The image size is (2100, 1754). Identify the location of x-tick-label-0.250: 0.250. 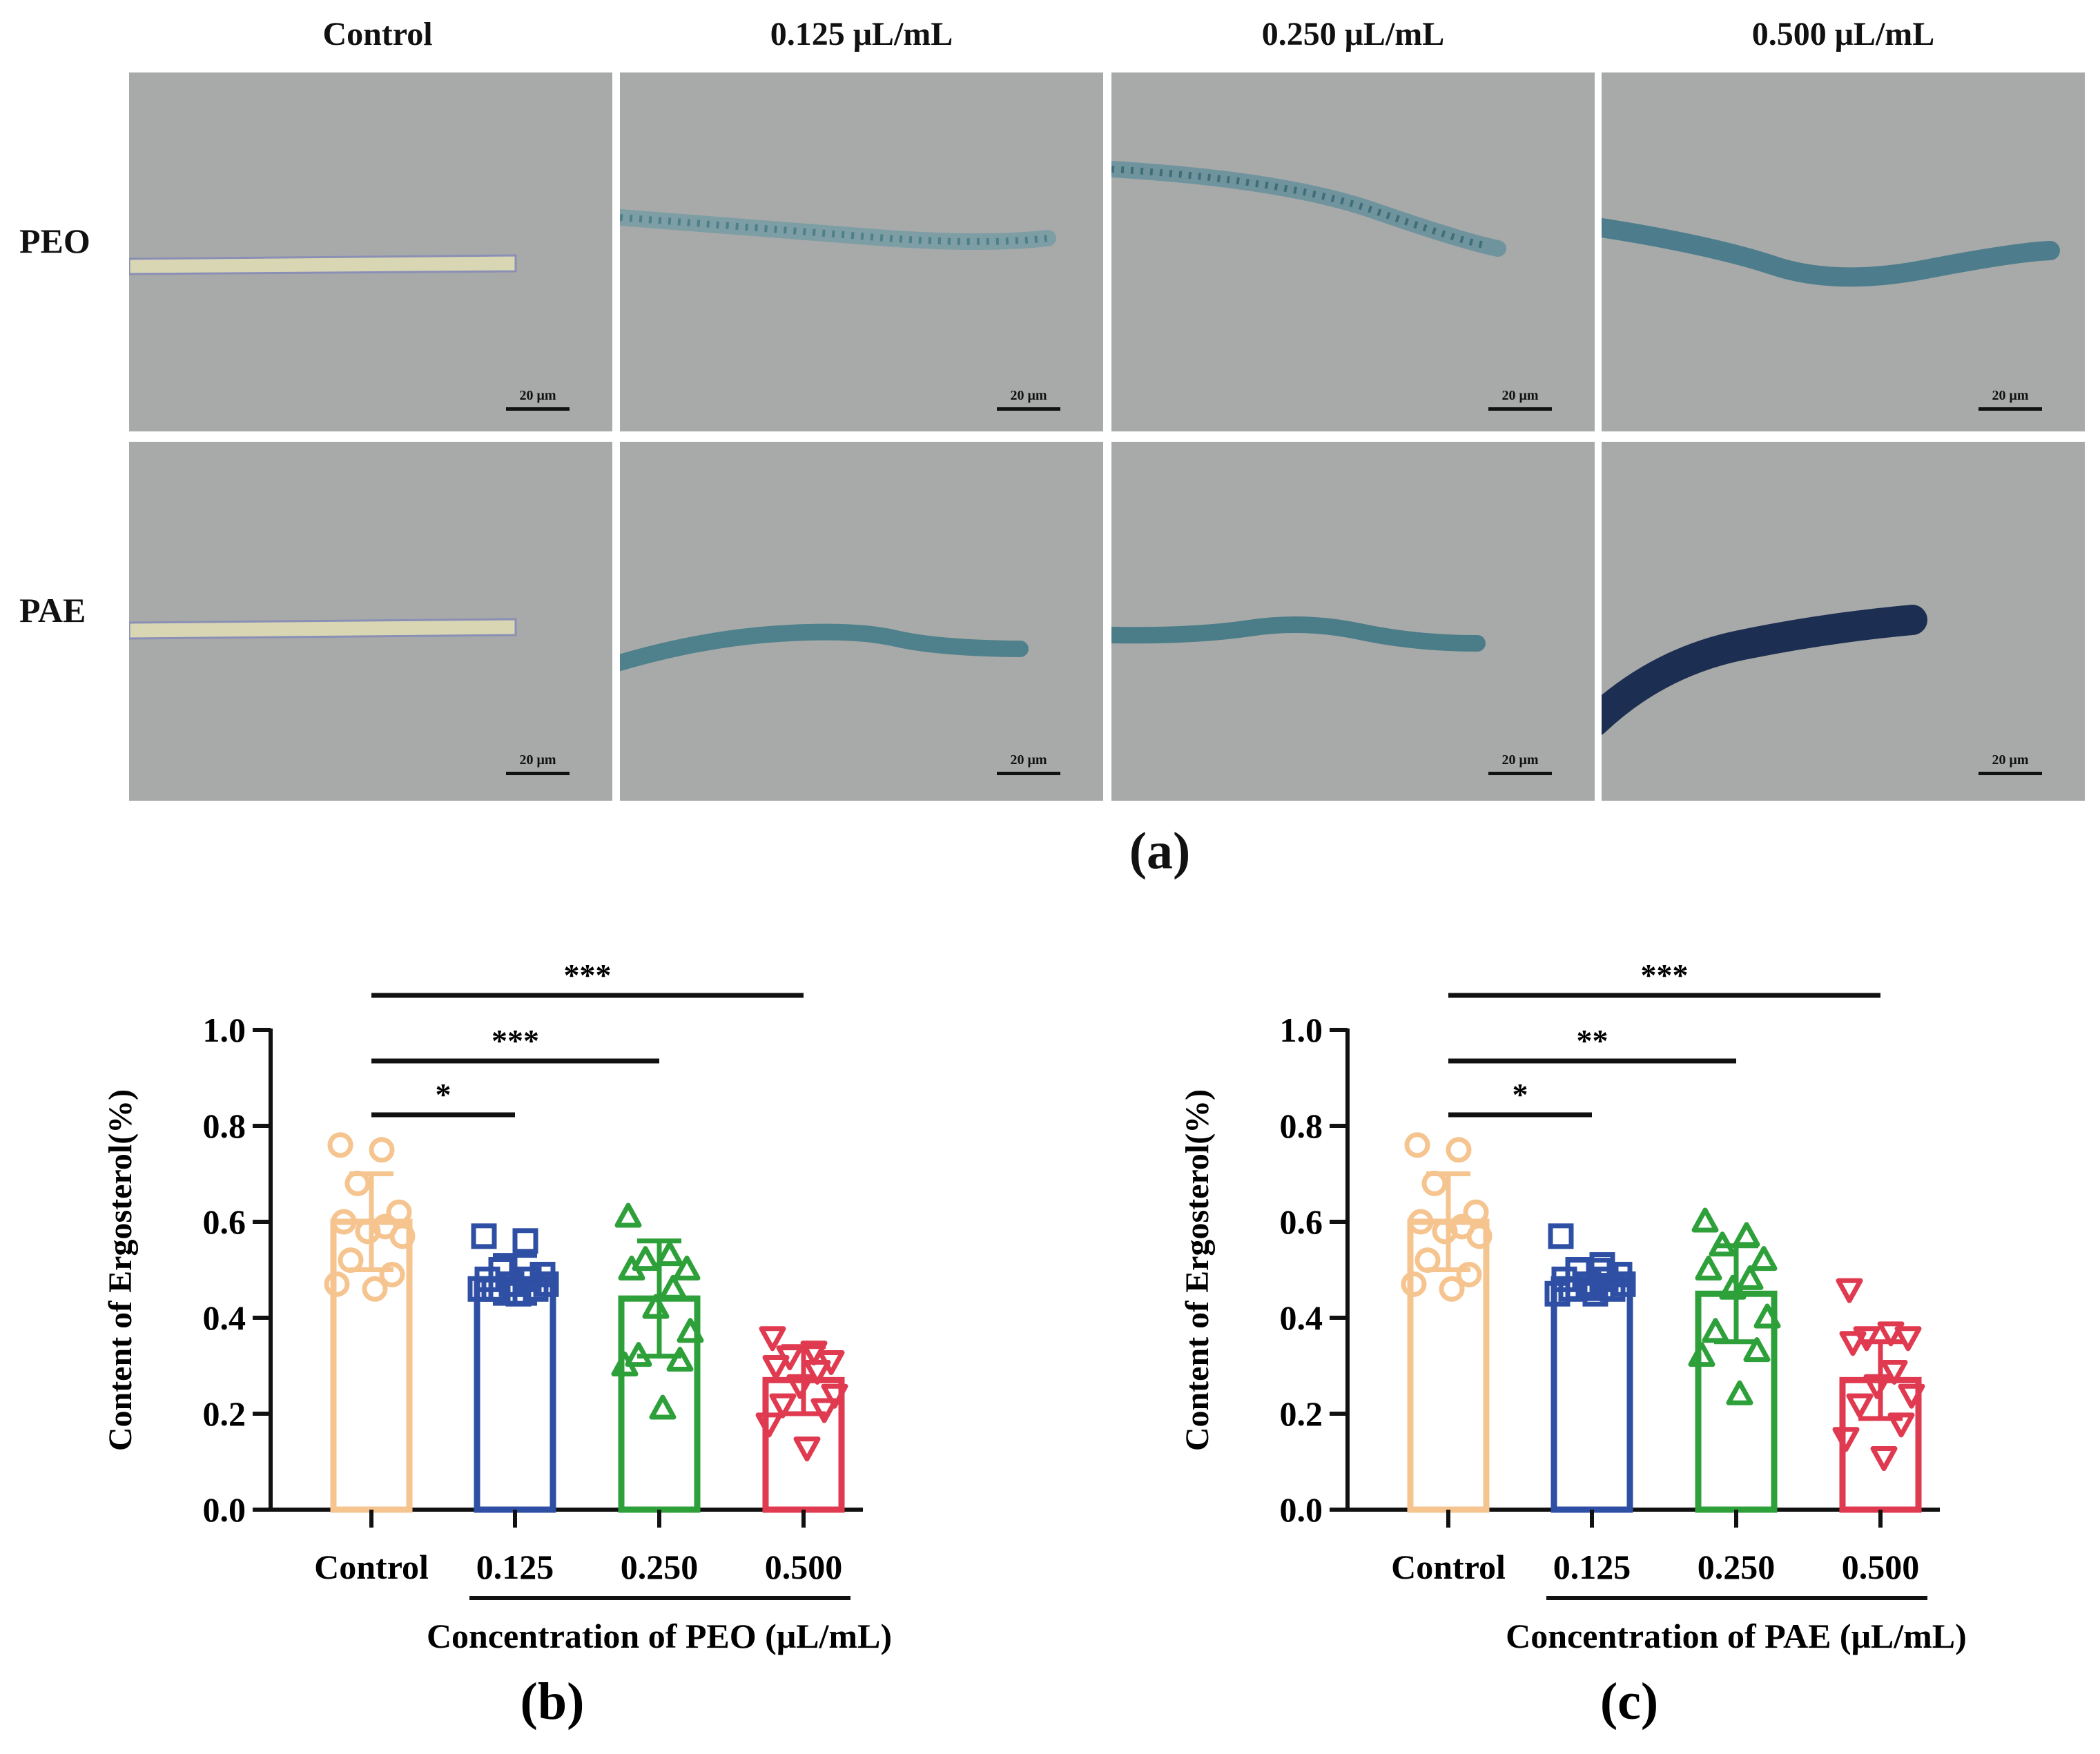
(660, 1567).